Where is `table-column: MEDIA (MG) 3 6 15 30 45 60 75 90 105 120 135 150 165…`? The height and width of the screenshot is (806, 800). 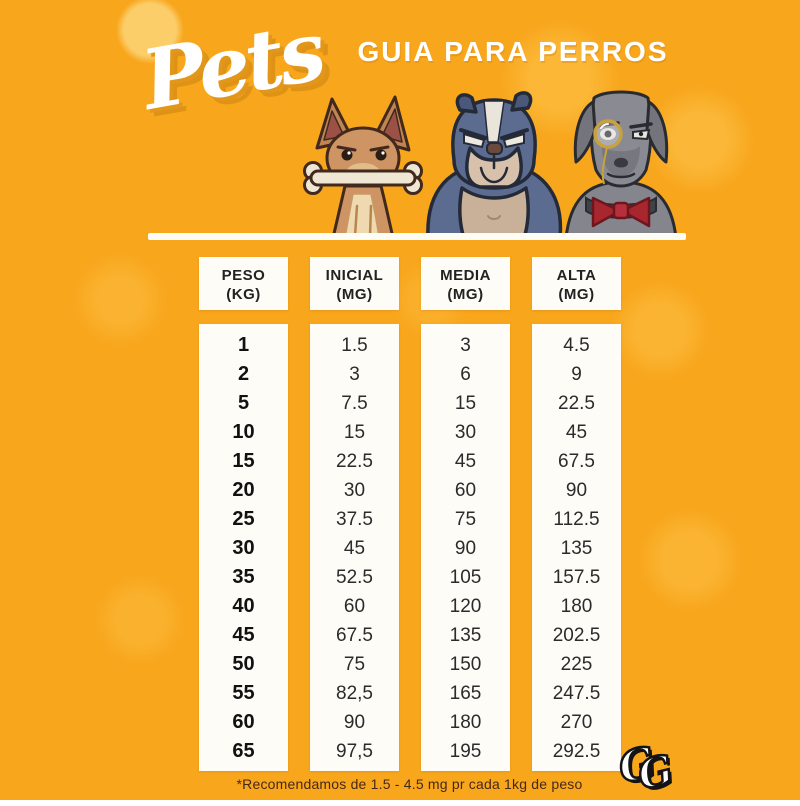 table-column: MEDIA (MG) 3 6 15 30 45 60 75 90 105 120 135 150 165… is located at coordinates (465, 514).